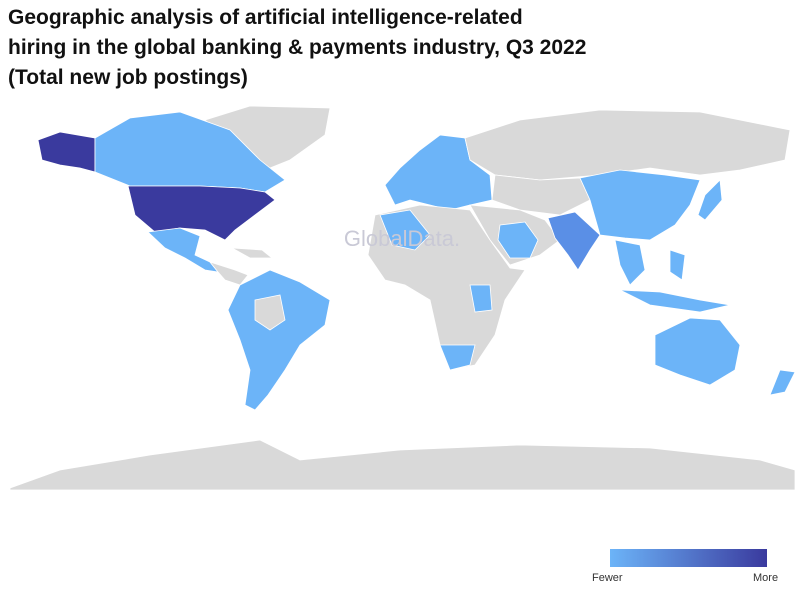 The width and height of the screenshot is (800, 593). Describe the element at coordinates (457, 357) in the screenshot. I see `south-africa` at that location.